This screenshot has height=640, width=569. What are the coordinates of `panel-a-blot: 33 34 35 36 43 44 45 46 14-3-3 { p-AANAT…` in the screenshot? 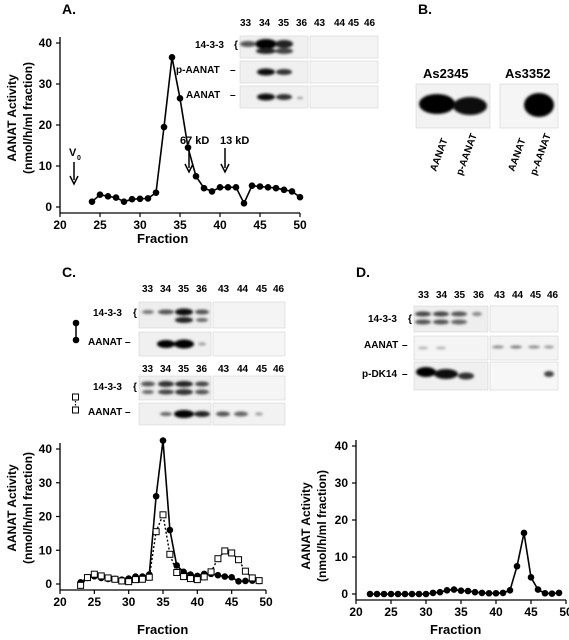 It's located at (277, 63).